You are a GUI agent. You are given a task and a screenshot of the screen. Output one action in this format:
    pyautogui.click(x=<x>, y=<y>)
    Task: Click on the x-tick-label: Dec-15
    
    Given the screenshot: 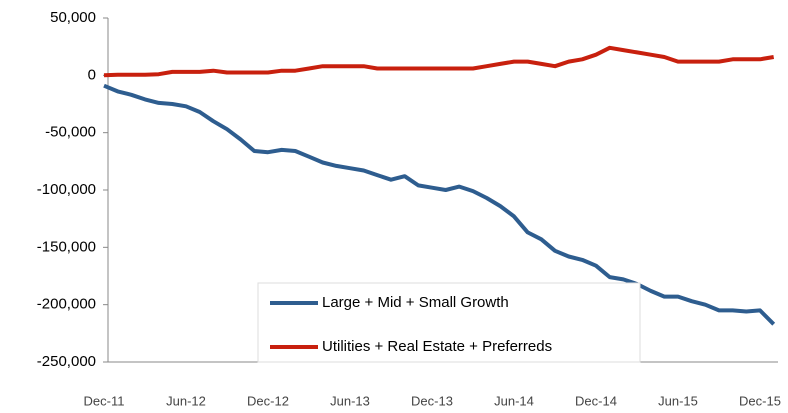 What is the action you would take?
    pyautogui.click(x=760, y=400)
    